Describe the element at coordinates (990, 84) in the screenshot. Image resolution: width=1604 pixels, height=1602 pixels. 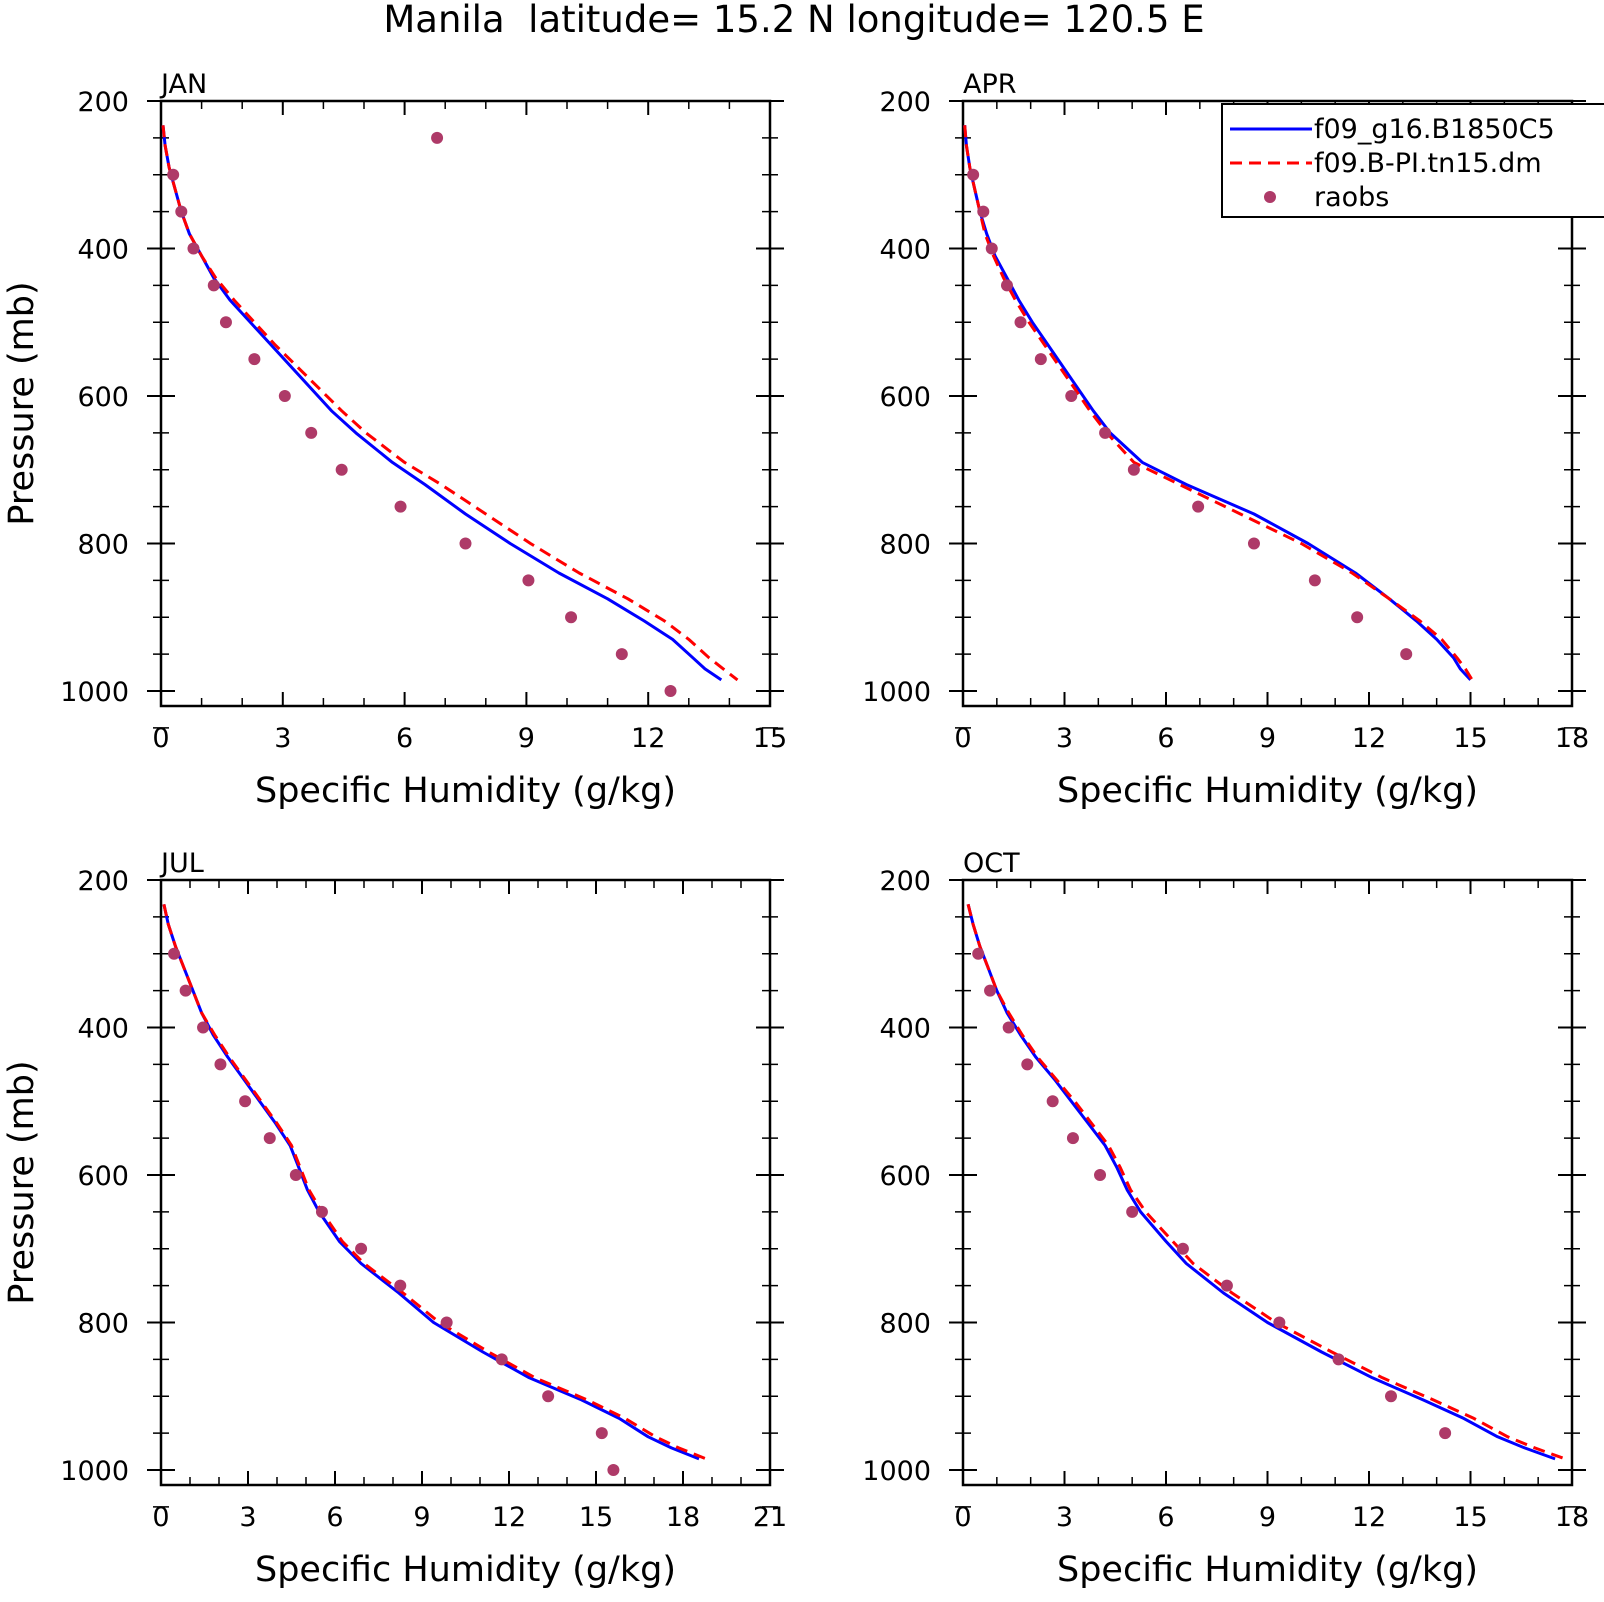
I see `panel-title-apr: APR` at that location.